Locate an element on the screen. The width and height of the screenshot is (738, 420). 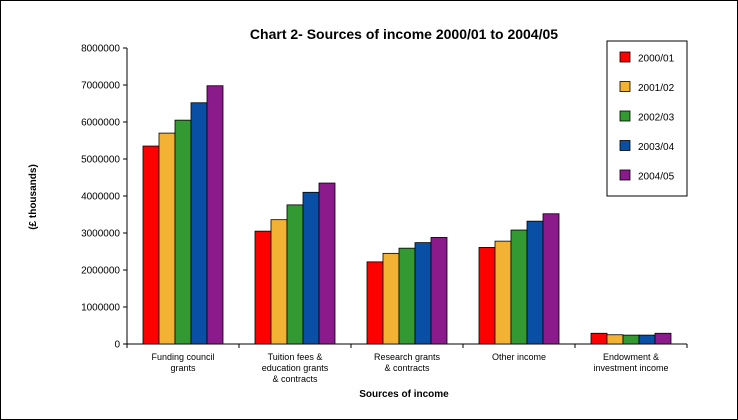
legend-label: 2001/02 is located at coordinates (656, 88).